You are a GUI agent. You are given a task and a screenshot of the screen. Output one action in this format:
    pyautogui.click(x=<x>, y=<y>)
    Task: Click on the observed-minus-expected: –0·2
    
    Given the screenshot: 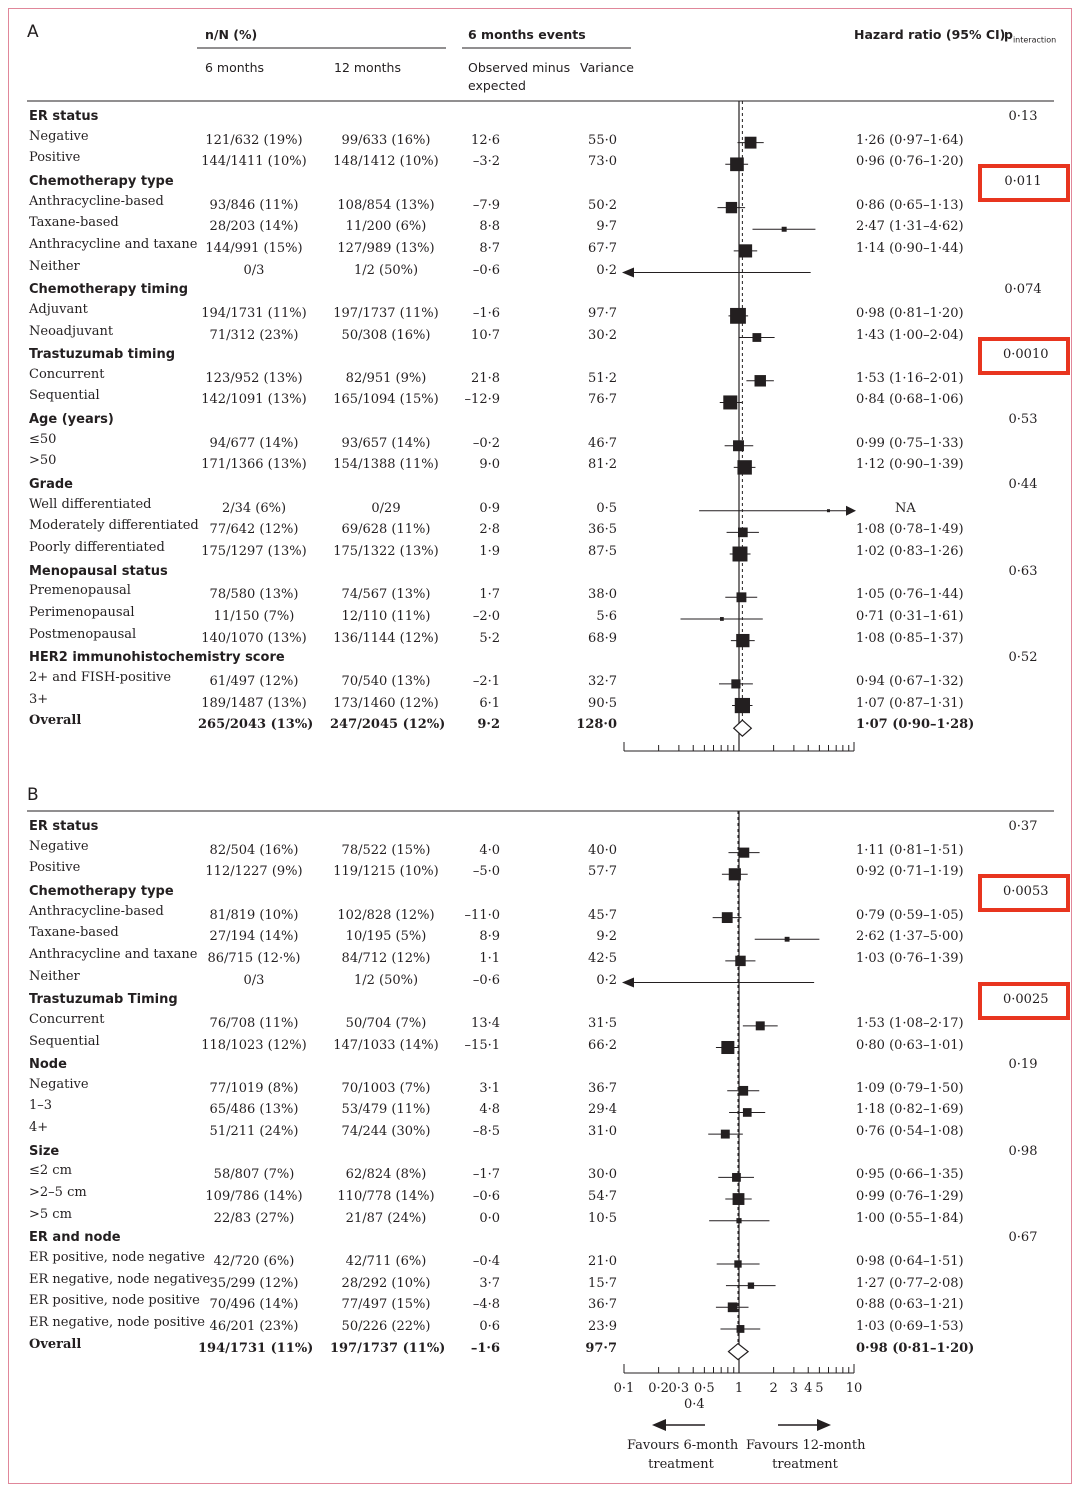 What is the action you would take?
    pyautogui.click(x=486, y=443)
    